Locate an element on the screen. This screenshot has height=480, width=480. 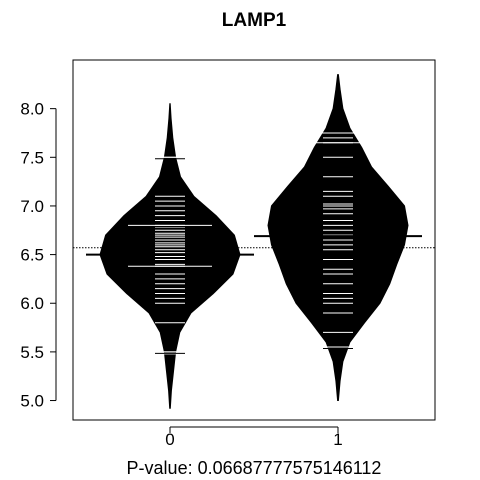
y-tick-label-1: 5.5 is located at coordinates (32, 352).